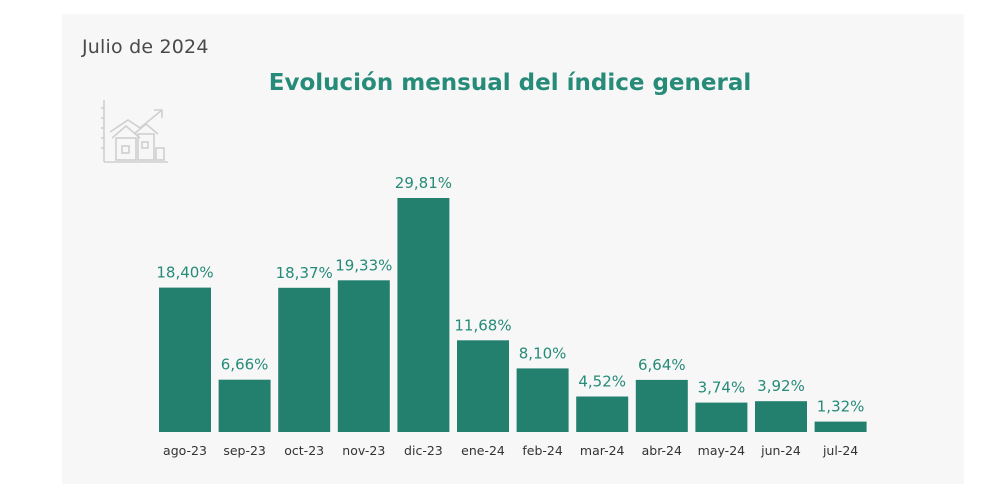 Image resolution: width=992 pixels, height=490 pixels. I want to click on category-label-ago-23: ago-23, so click(185, 450).